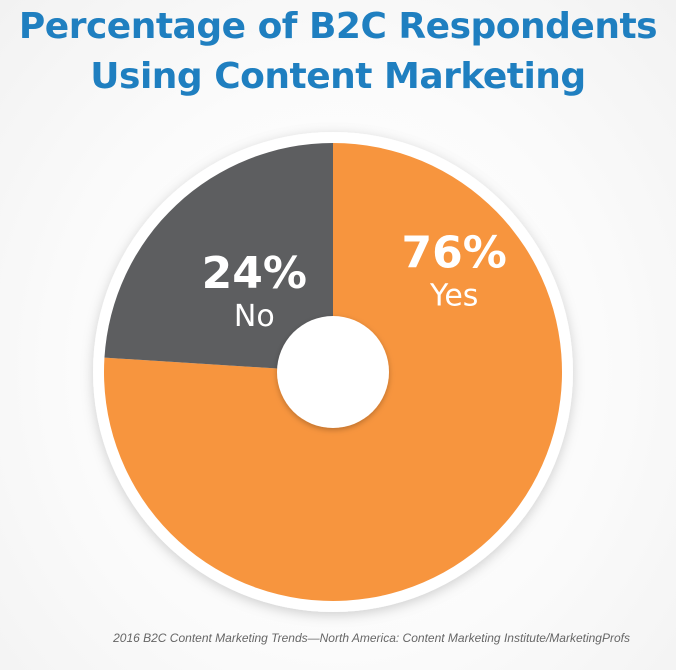  Describe the element at coordinates (338, 76) in the screenshot. I see `chart-title-line-2: Using Content Marketing` at that location.